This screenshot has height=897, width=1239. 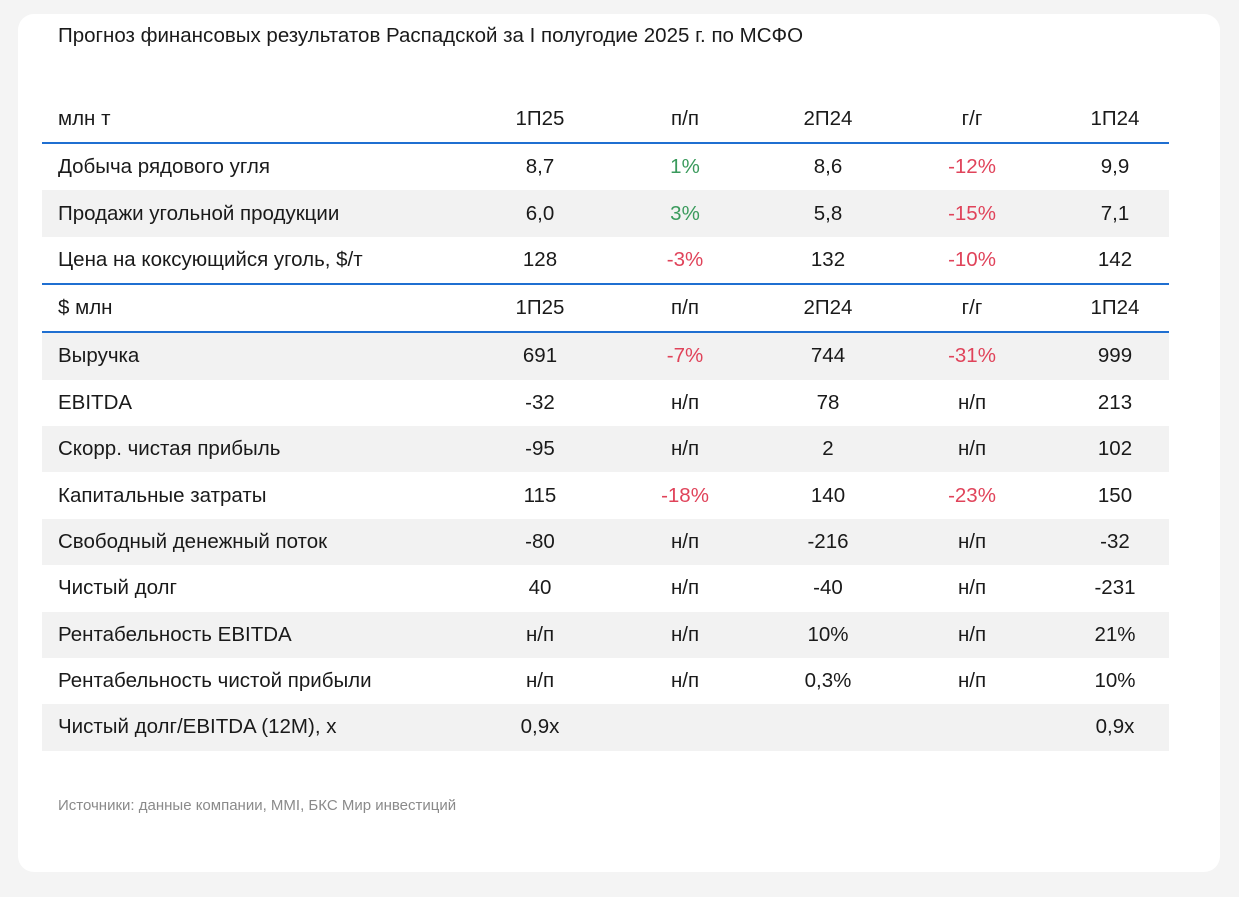 What do you see at coordinates (972, 167) in the screenshot?
I see `cell-value: -12%` at bounding box center [972, 167].